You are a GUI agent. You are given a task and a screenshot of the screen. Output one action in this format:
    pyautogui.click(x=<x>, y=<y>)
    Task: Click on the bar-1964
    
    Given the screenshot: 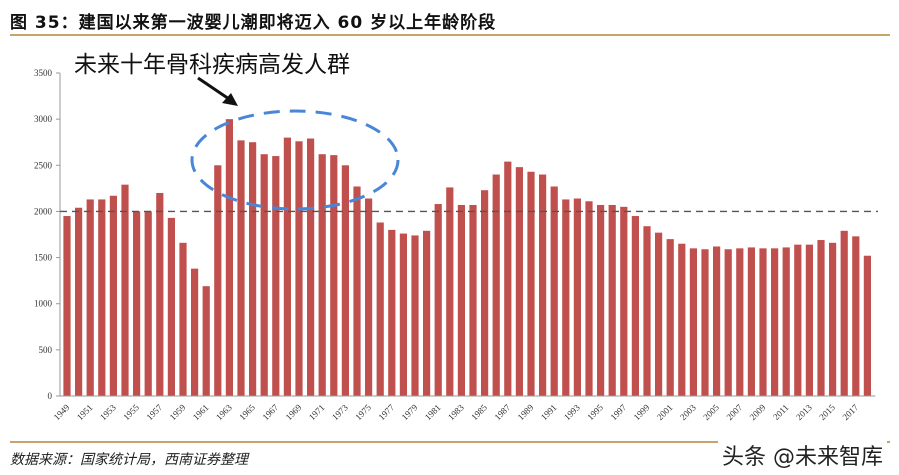 What is the action you would take?
    pyautogui.click(x=241, y=268)
    